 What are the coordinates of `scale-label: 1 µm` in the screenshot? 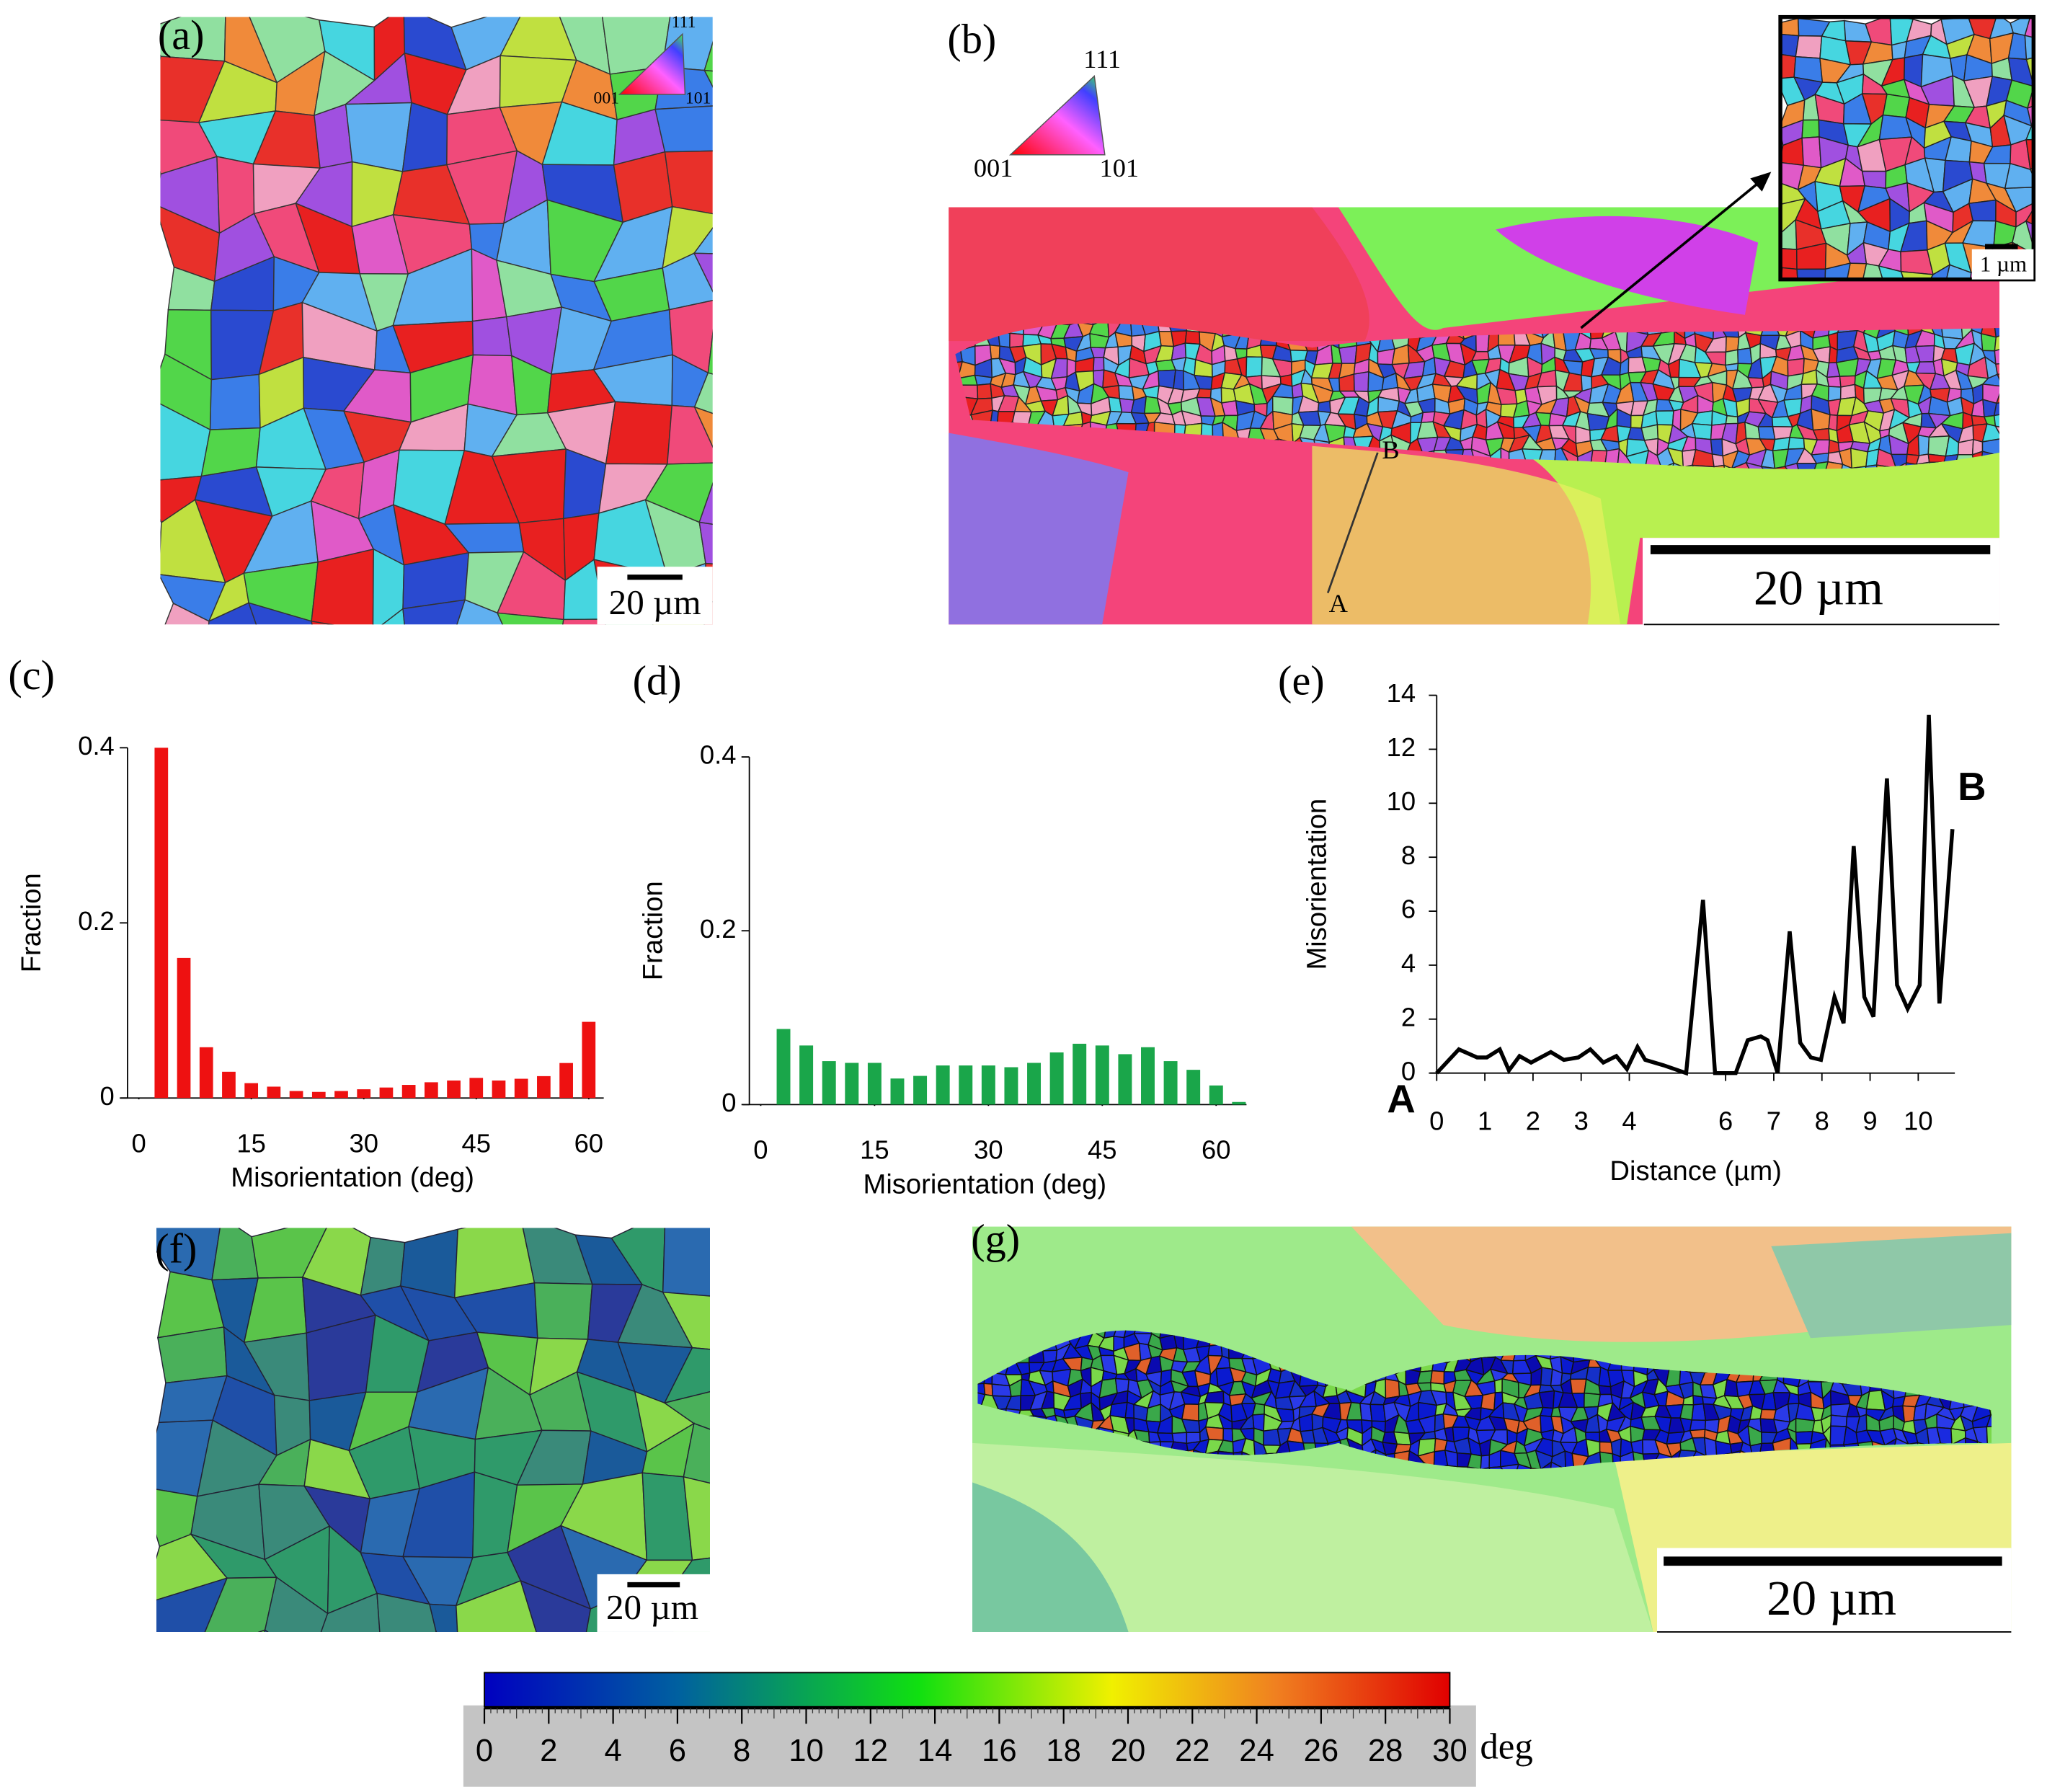 It's located at (2003, 265).